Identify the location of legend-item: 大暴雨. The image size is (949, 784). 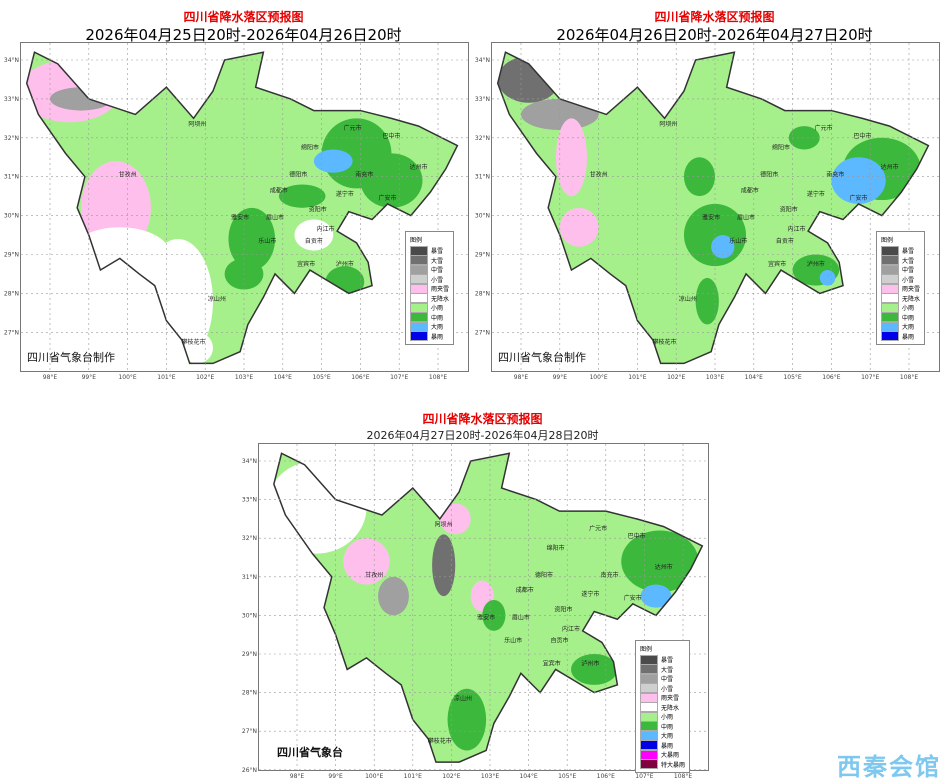
(662, 754).